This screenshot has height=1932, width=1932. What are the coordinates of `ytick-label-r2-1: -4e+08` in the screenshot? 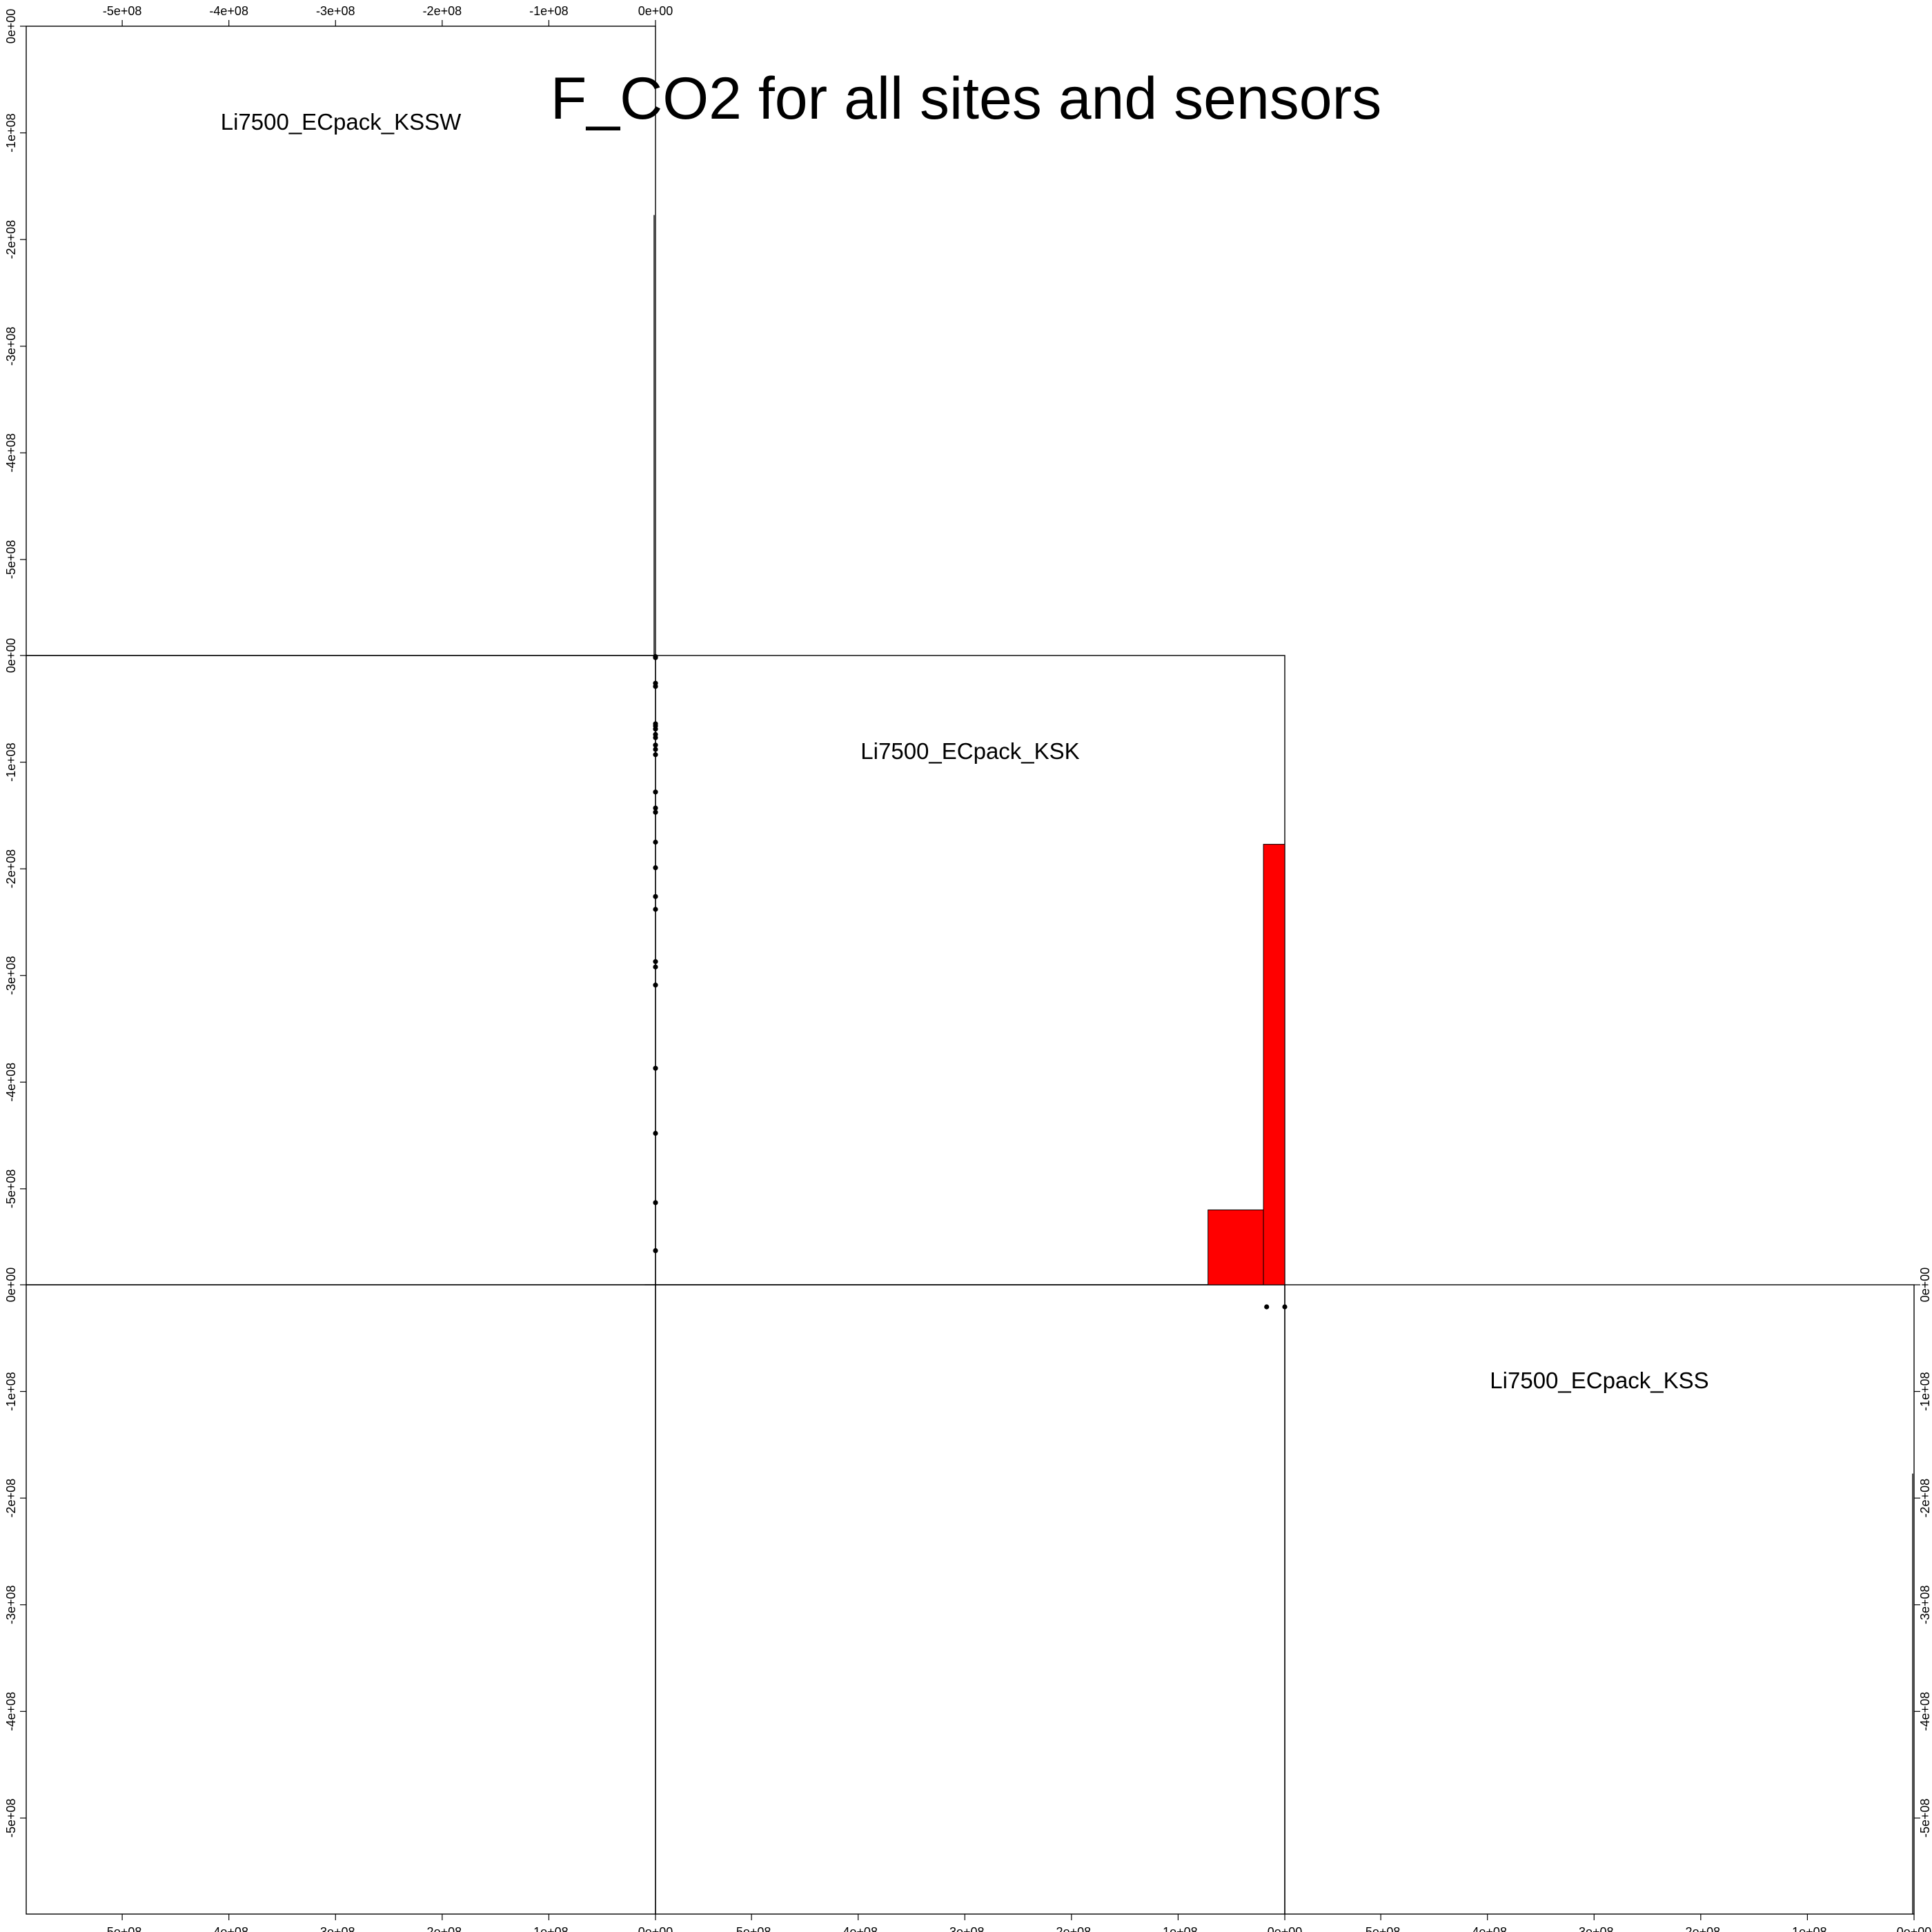 It's located at (11, 1082).